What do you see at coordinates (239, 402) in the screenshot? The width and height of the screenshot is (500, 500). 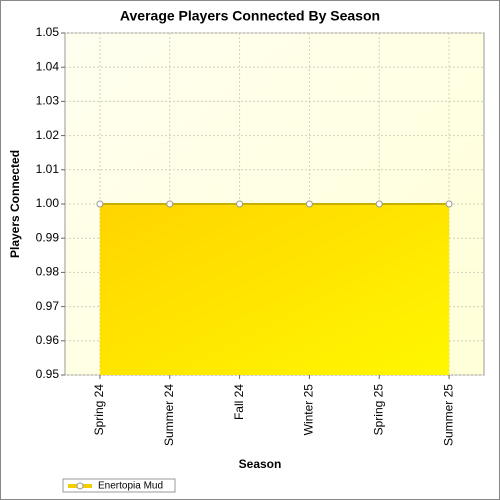 I see `x-tick-label: Fall 24` at bounding box center [239, 402].